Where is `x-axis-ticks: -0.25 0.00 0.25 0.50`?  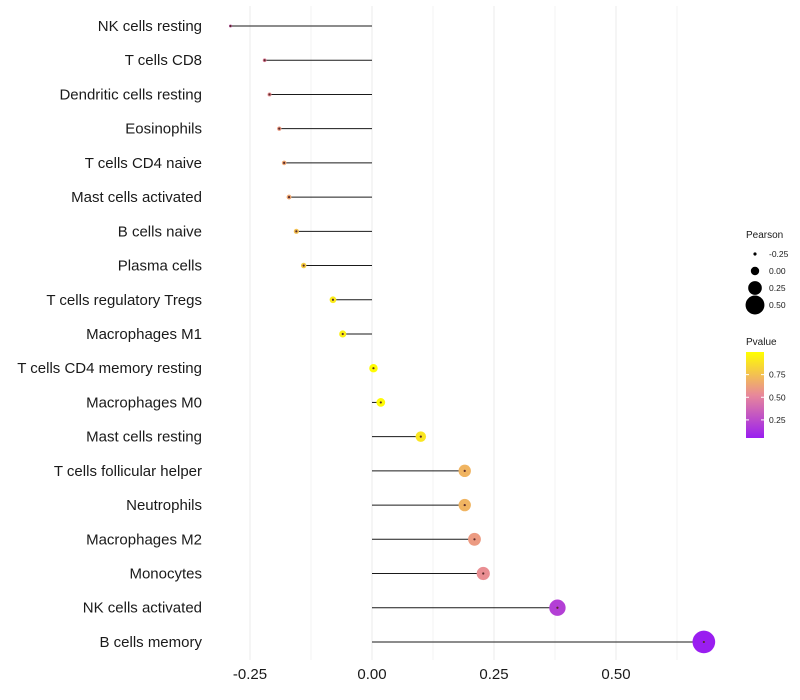
x-axis-ticks: -0.25 0.00 0.25 0.50 is located at coordinates (432, 674).